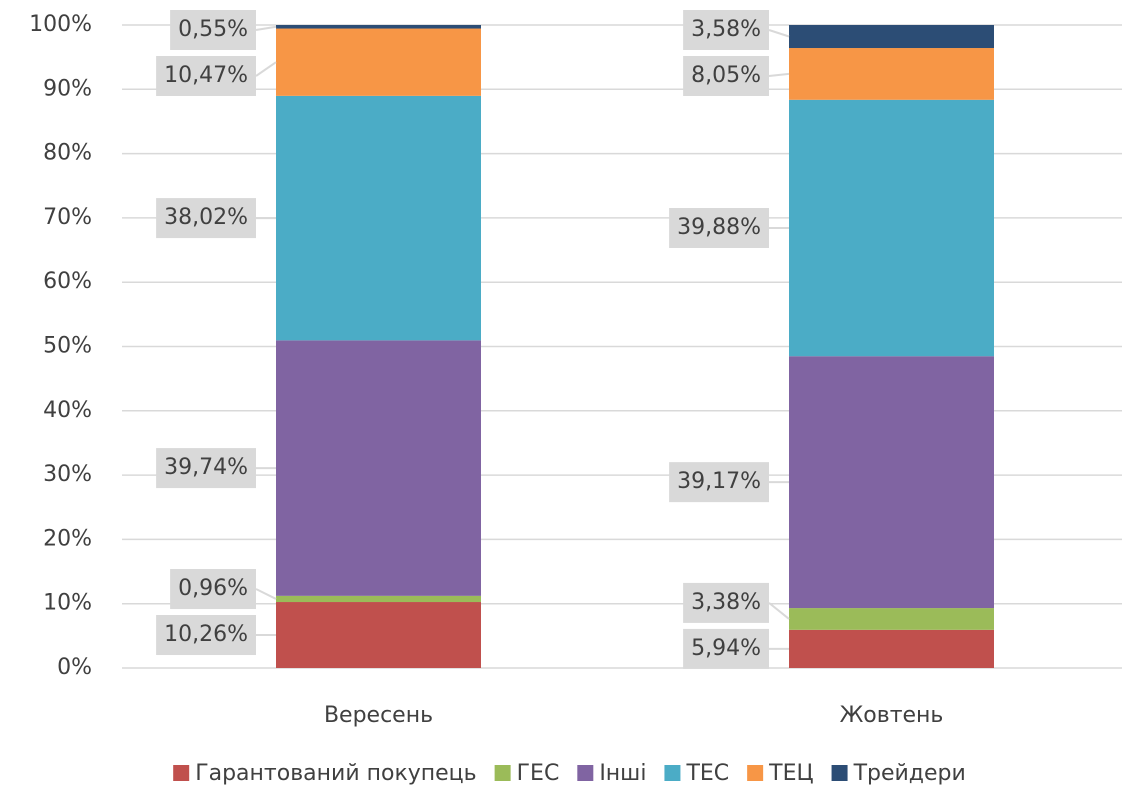 The width and height of the screenshot is (1139, 791). What do you see at coordinates (67, 538) in the screenshot?
I see `y-tick-label: 20%` at bounding box center [67, 538].